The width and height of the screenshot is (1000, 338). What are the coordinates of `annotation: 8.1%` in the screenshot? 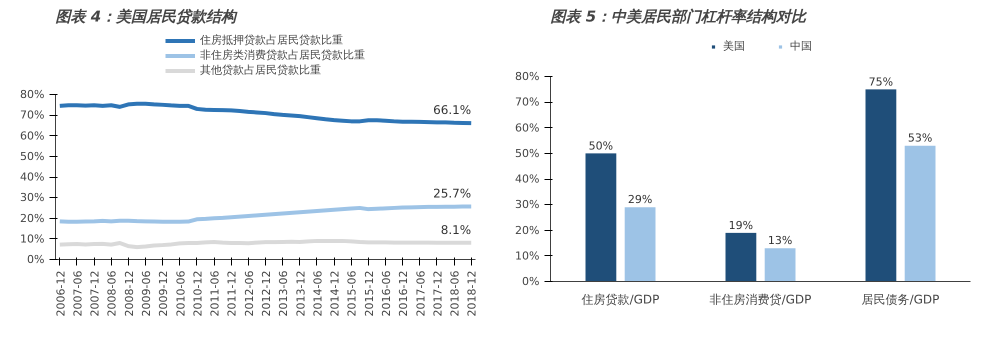 It's located at (456, 229).